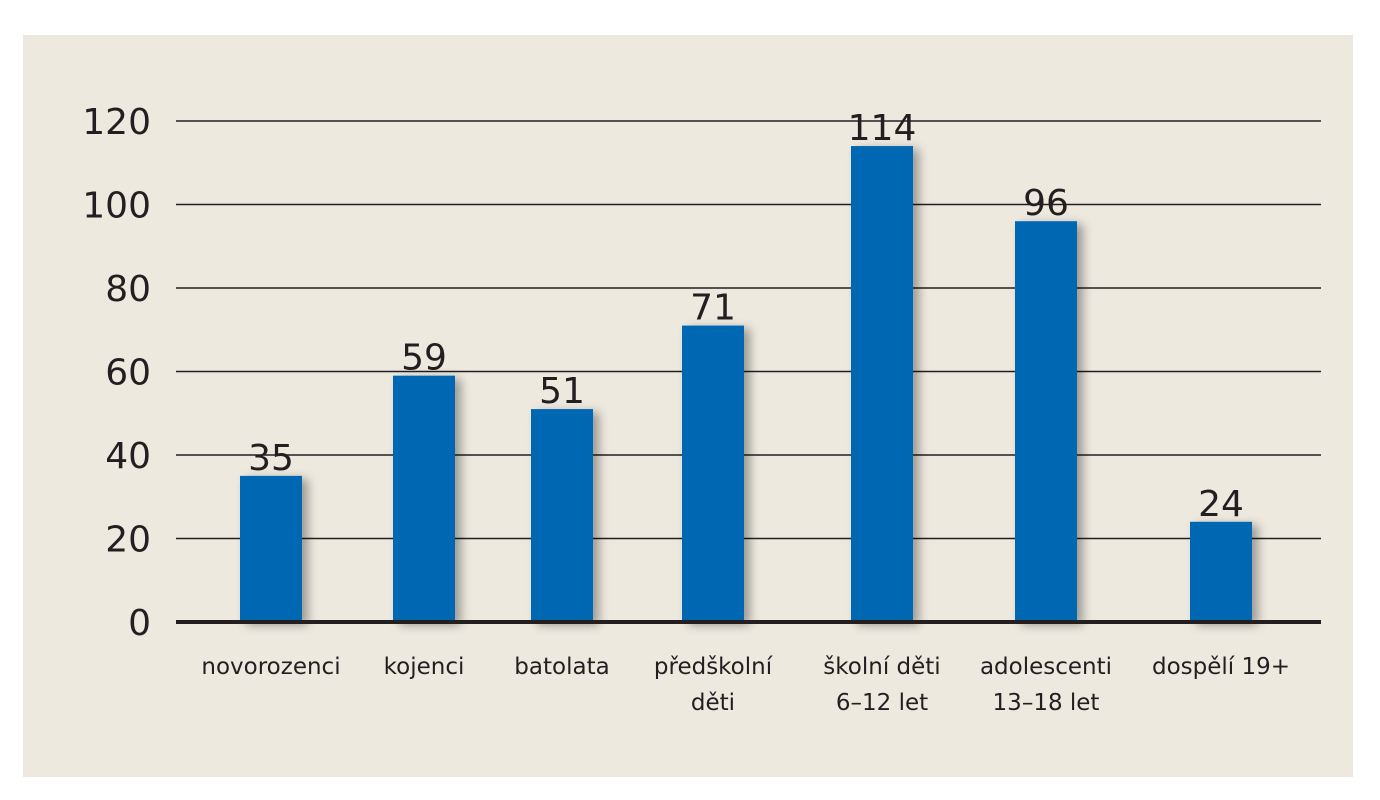 The image size is (1380, 800). I want to click on y-axis-tick-labels: 0 20 40 60 80 100 120, so click(116, 373).